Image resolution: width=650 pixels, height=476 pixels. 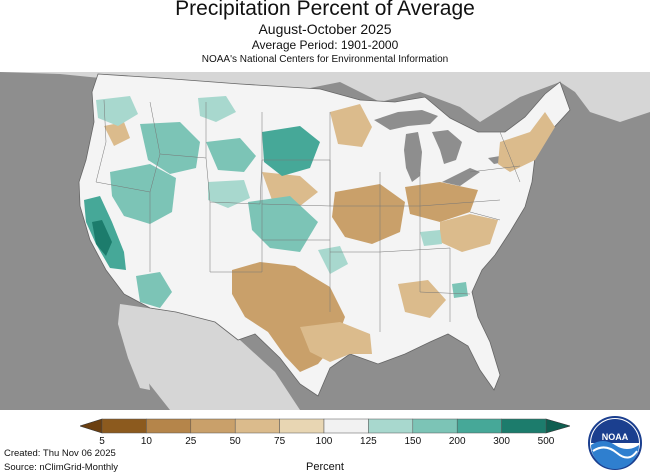 I want to click on color-legend, so click(x=325, y=428).